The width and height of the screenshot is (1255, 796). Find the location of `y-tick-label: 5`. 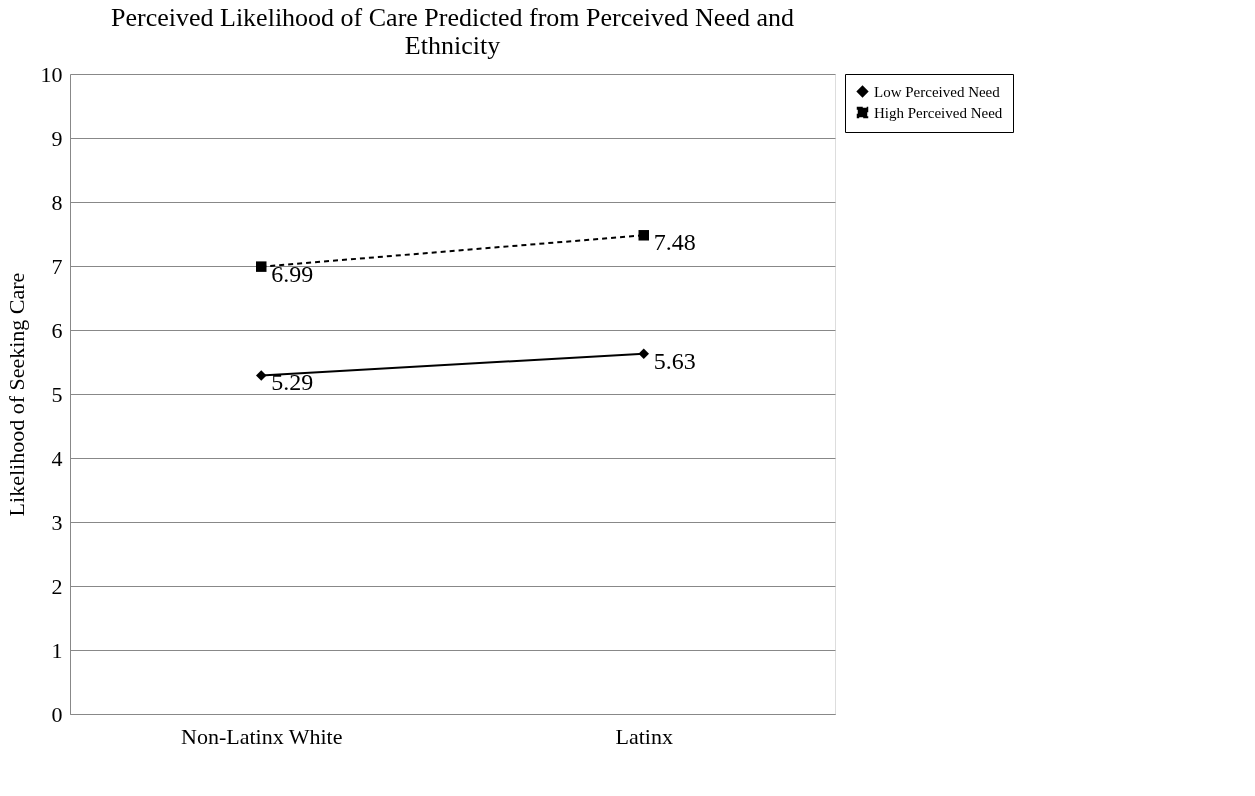

y-tick-label: 5 is located at coordinates (57, 394).